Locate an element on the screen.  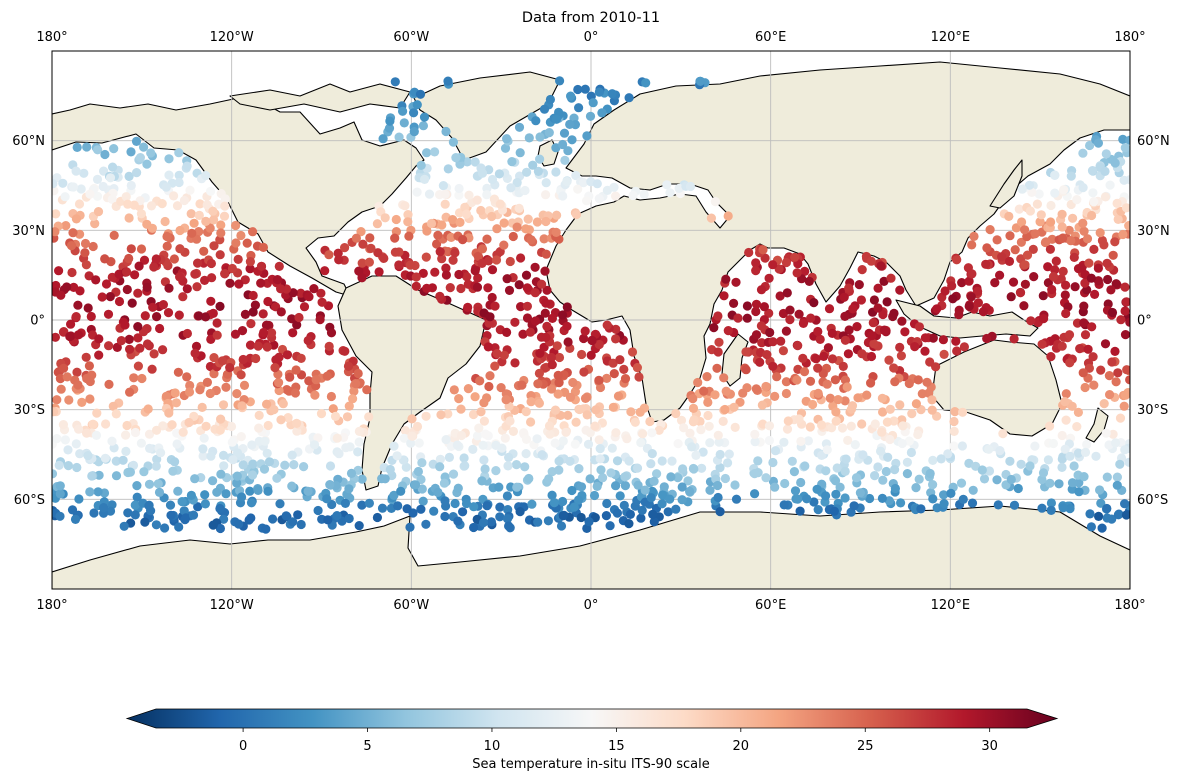
lat-tick-label-left: 0° is located at coordinates (37, 321).